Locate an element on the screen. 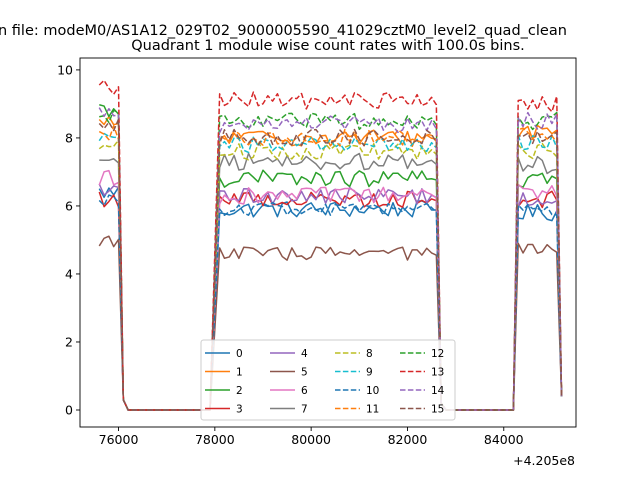  legend-item-13: 13 is located at coordinates (422, 373).